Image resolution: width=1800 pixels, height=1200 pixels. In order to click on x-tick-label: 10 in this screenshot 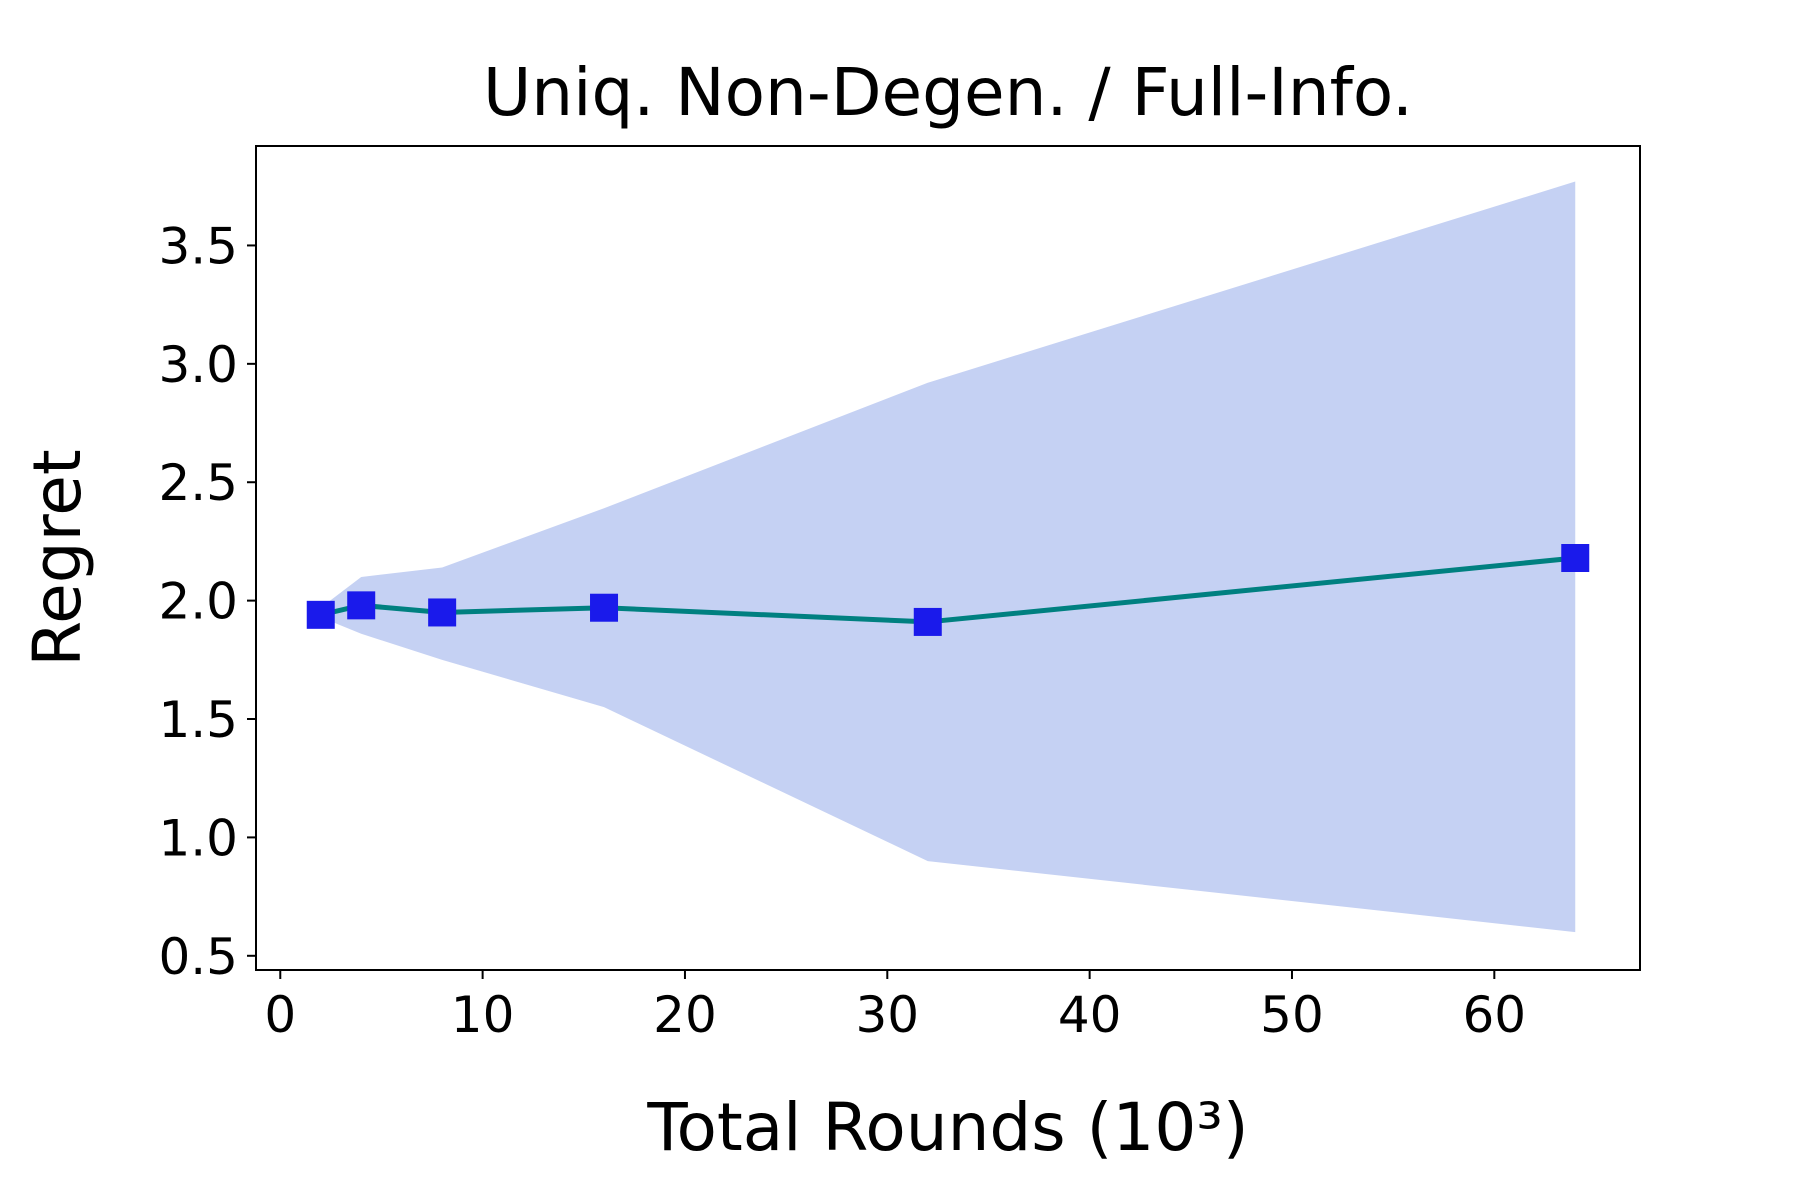, I will do `click(483, 1015)`.